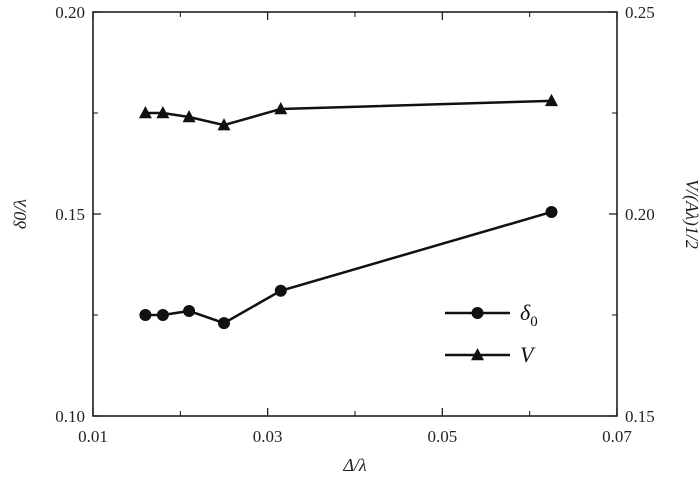  I want to click on x-tick-label: 0.07, so click(617, 436).